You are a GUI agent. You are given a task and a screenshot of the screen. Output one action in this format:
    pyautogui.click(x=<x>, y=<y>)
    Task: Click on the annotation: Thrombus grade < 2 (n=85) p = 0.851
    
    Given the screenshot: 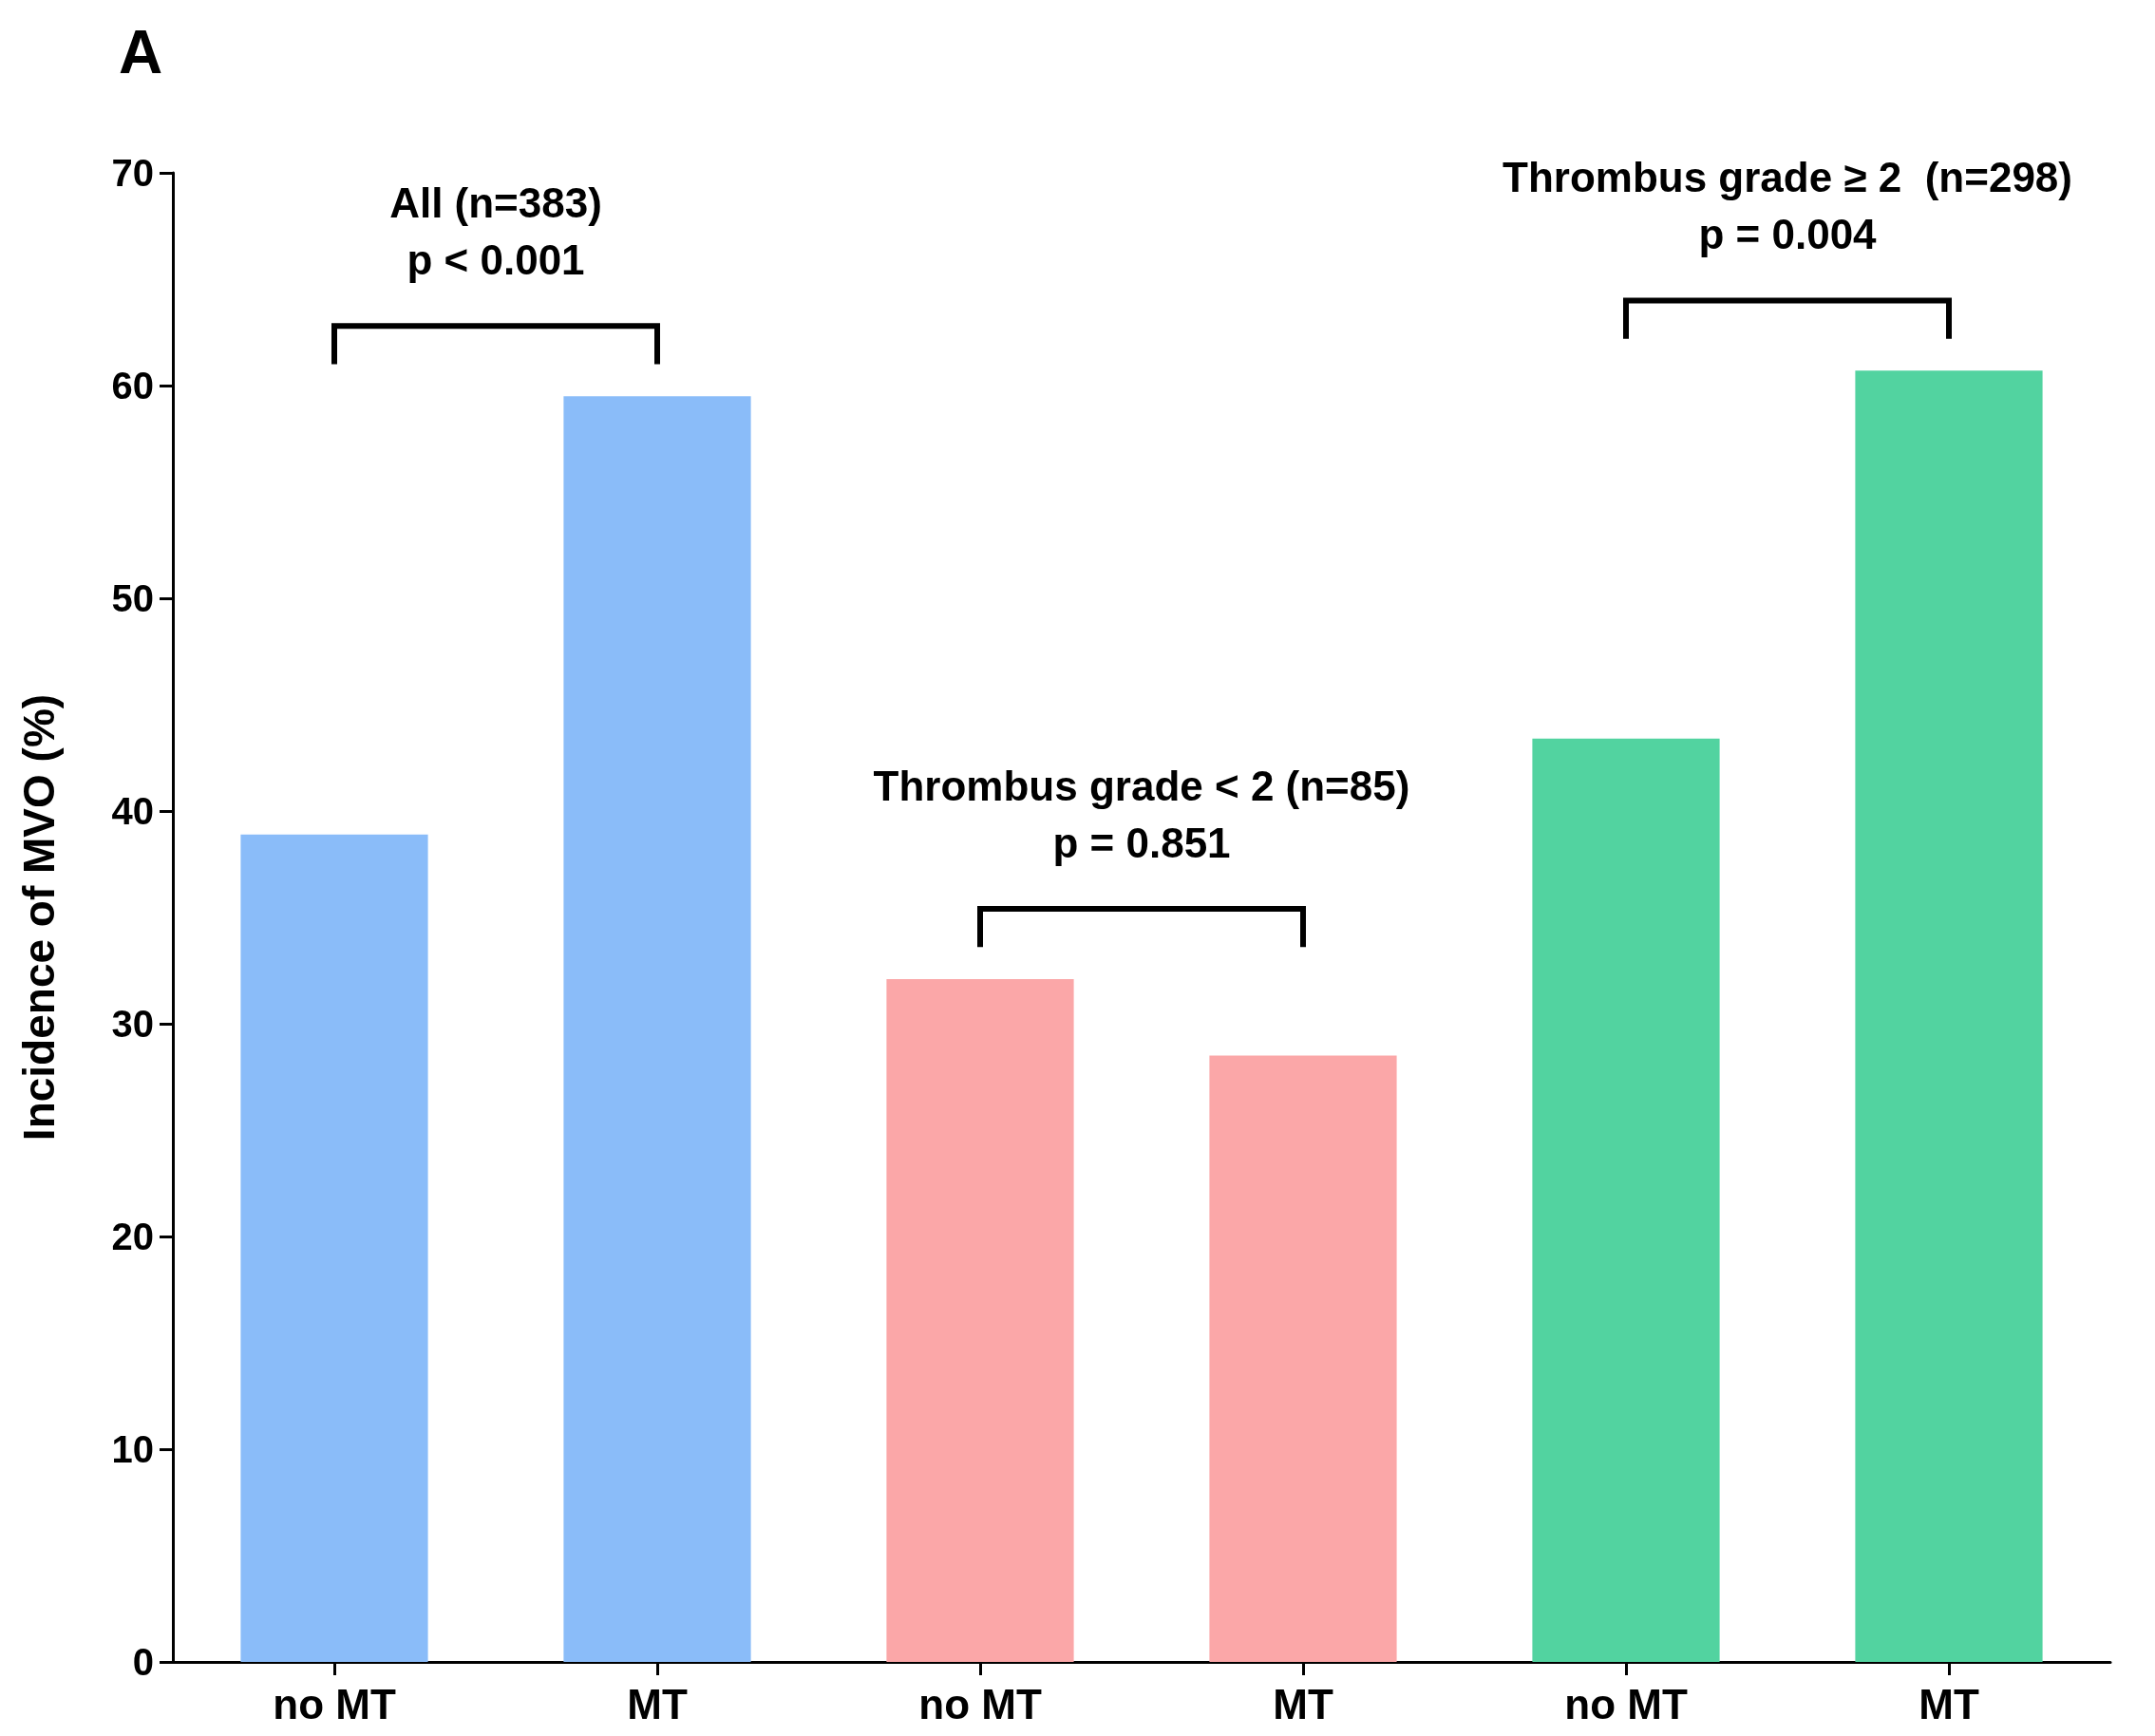 What is the action you would take?
    pyautogui.click(x=1141, y=814)
    